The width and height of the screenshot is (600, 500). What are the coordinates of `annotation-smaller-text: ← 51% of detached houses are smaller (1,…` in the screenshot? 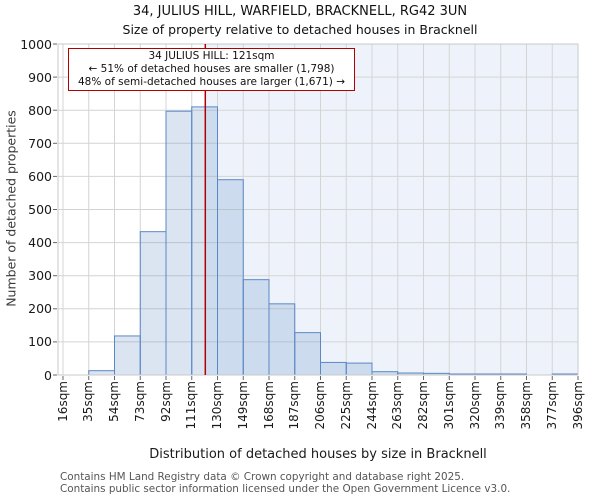 It's located at (211, 68).